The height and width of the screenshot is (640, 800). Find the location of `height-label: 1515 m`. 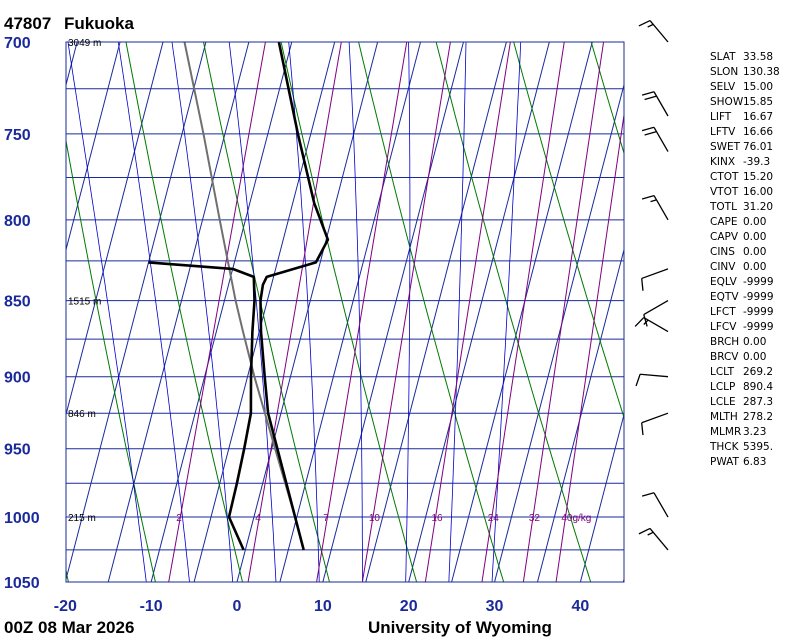

height-label: 1515 m is located at coordinates (84, 302).